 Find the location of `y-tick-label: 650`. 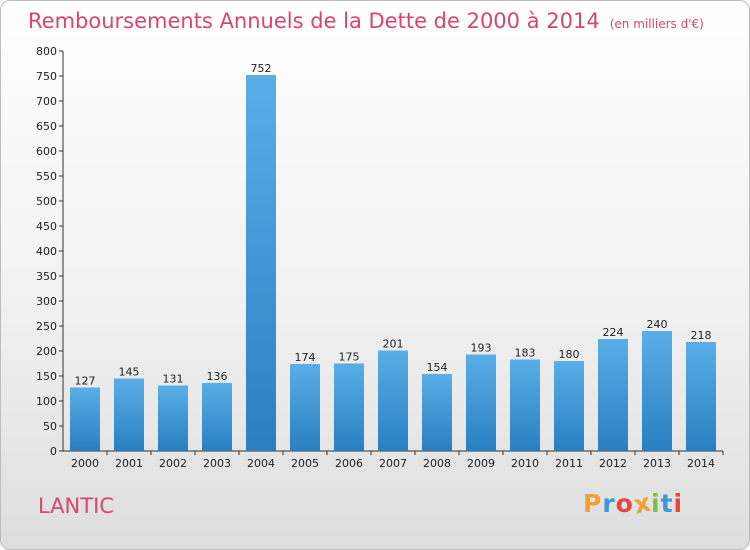

y-tick-label: 650 is located at coordinates (46, 126).